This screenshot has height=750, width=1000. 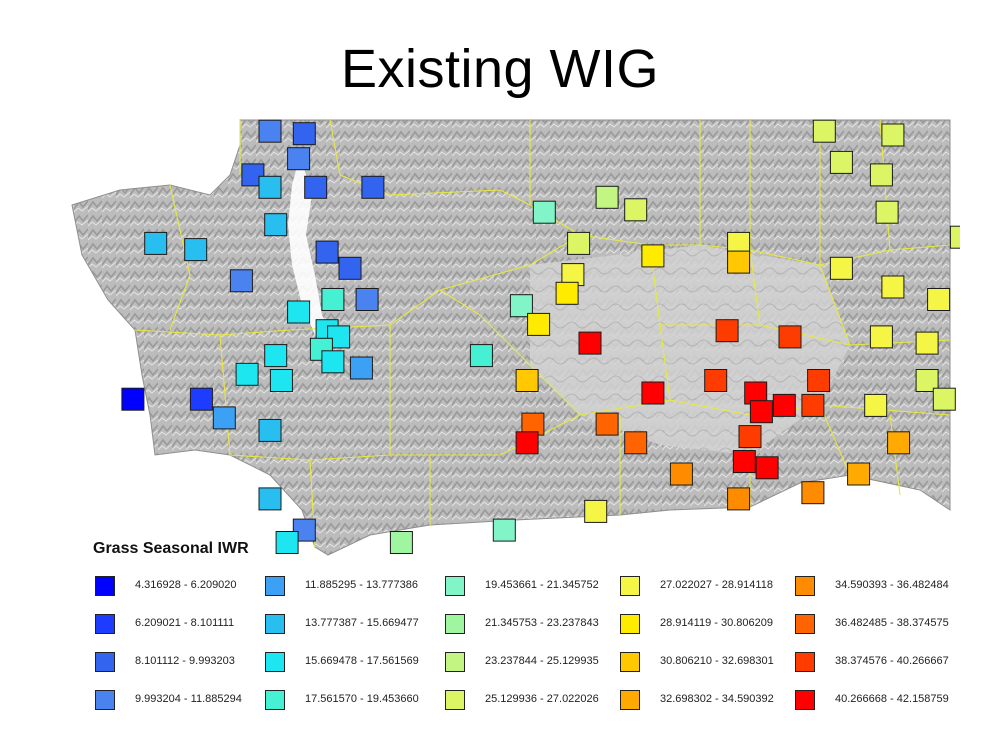 What do you see at coordinates (362, 699) in the screenshot?
I see `legend-label: 17.561570 - 19.453660` at bounding box center [362, 699].